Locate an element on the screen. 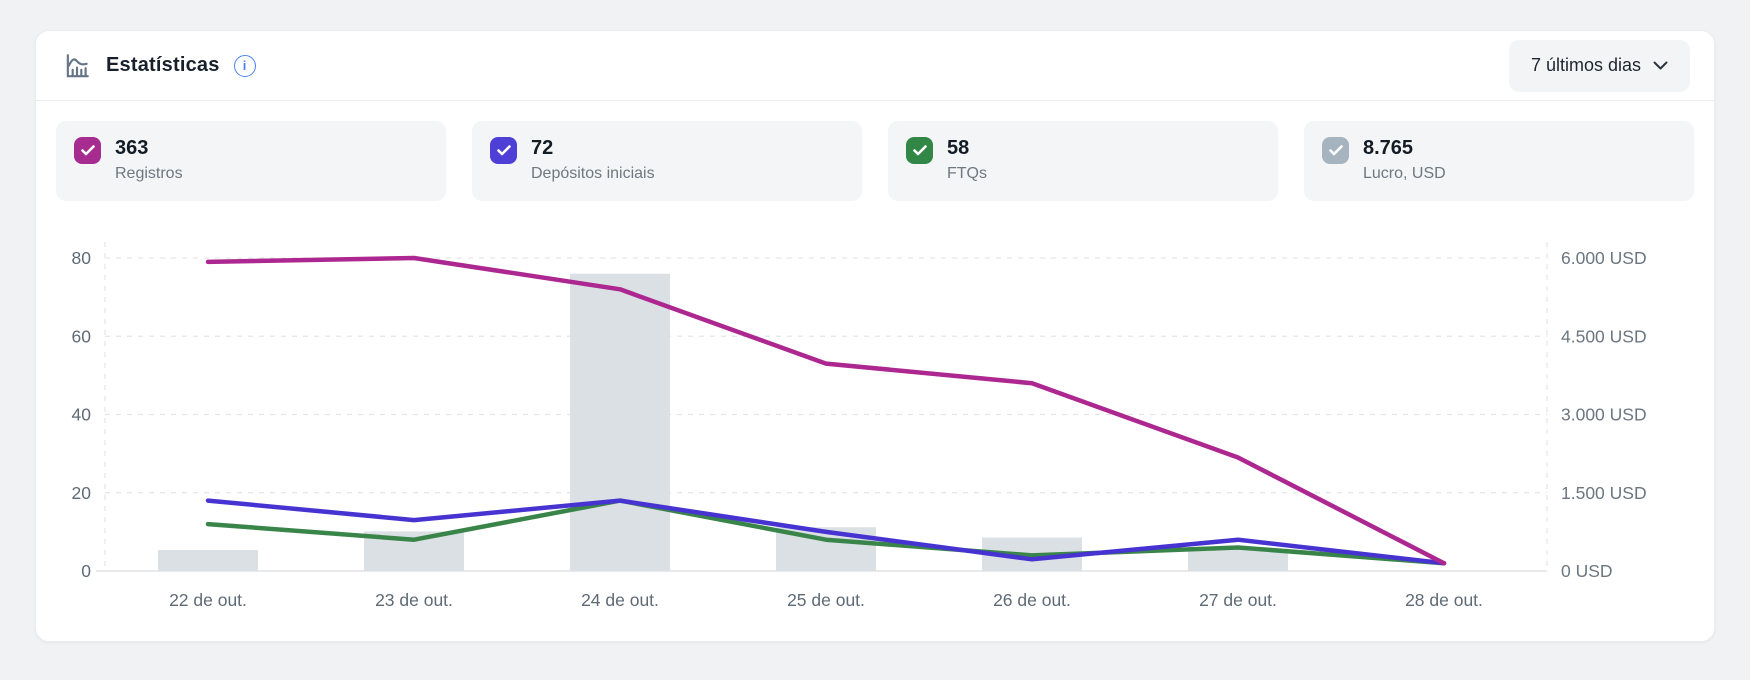  svg-text: 0 USD is located at coordinates (1587, 571).